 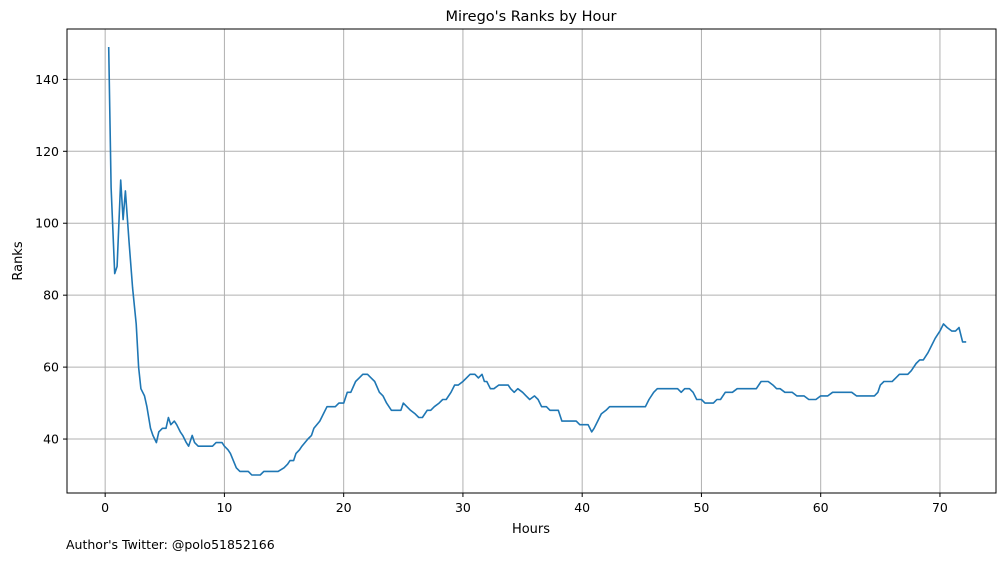 What do you see at coordinates (463, 507) in the screenshot?
I see `x-tick-label: 30` at bounding box center [463, 507].